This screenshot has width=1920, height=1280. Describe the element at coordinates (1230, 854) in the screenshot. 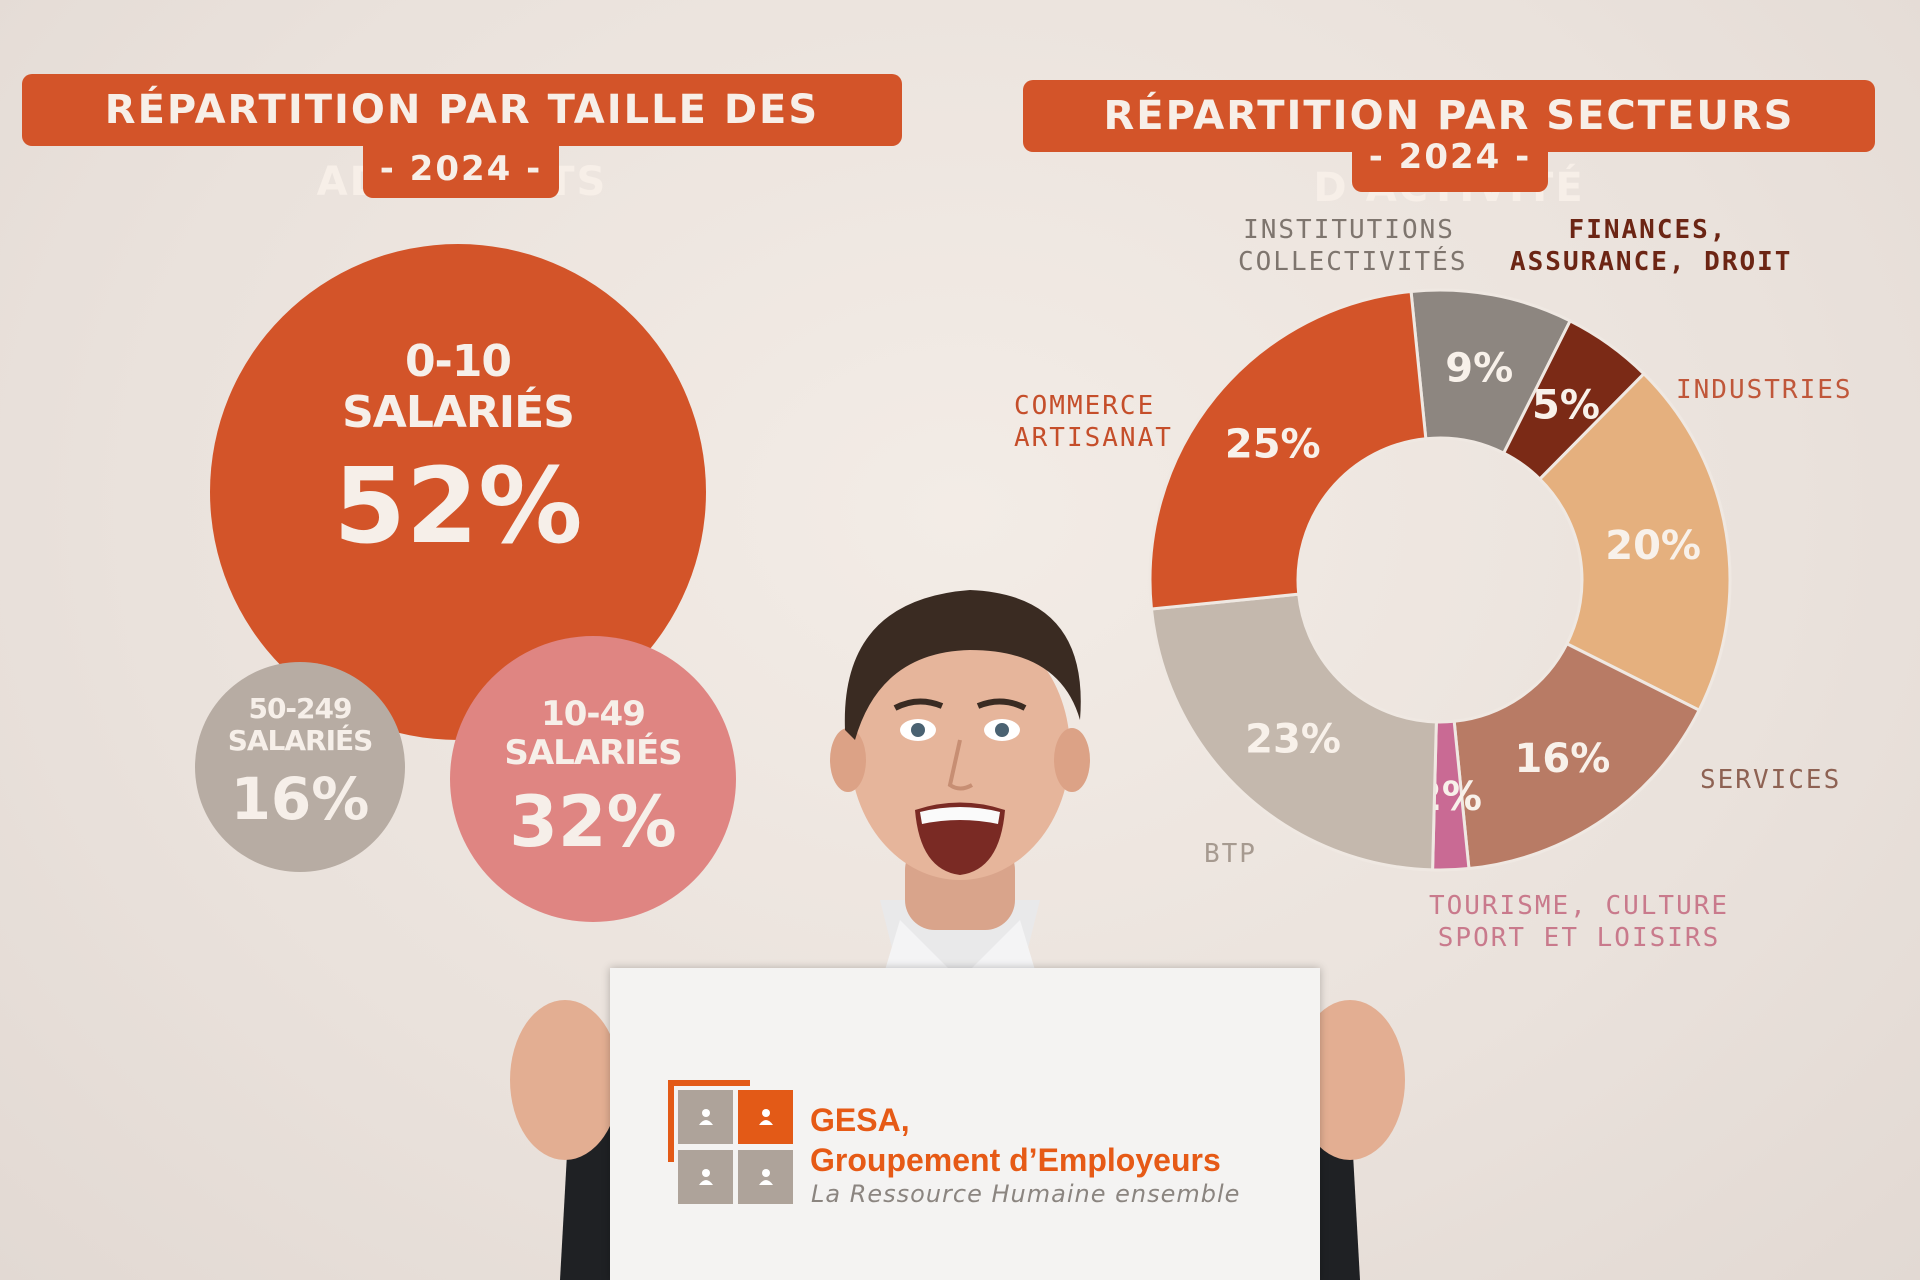

I see `label-btp: BTP` at that location.